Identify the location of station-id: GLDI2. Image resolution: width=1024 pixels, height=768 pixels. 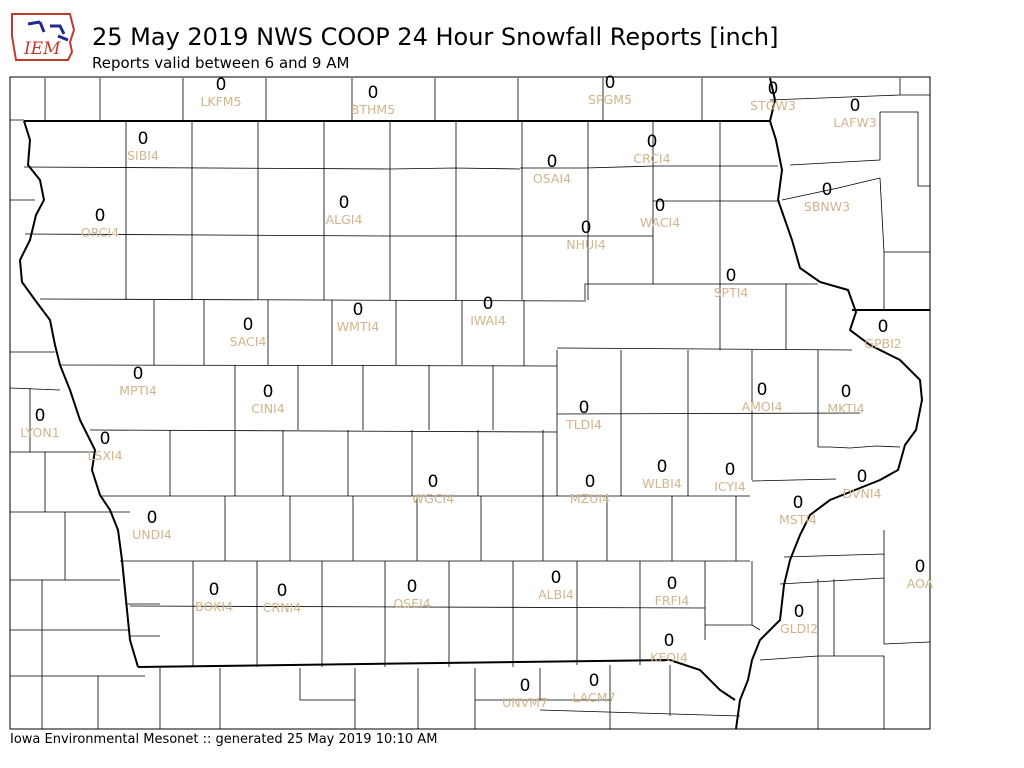
(799, 628).